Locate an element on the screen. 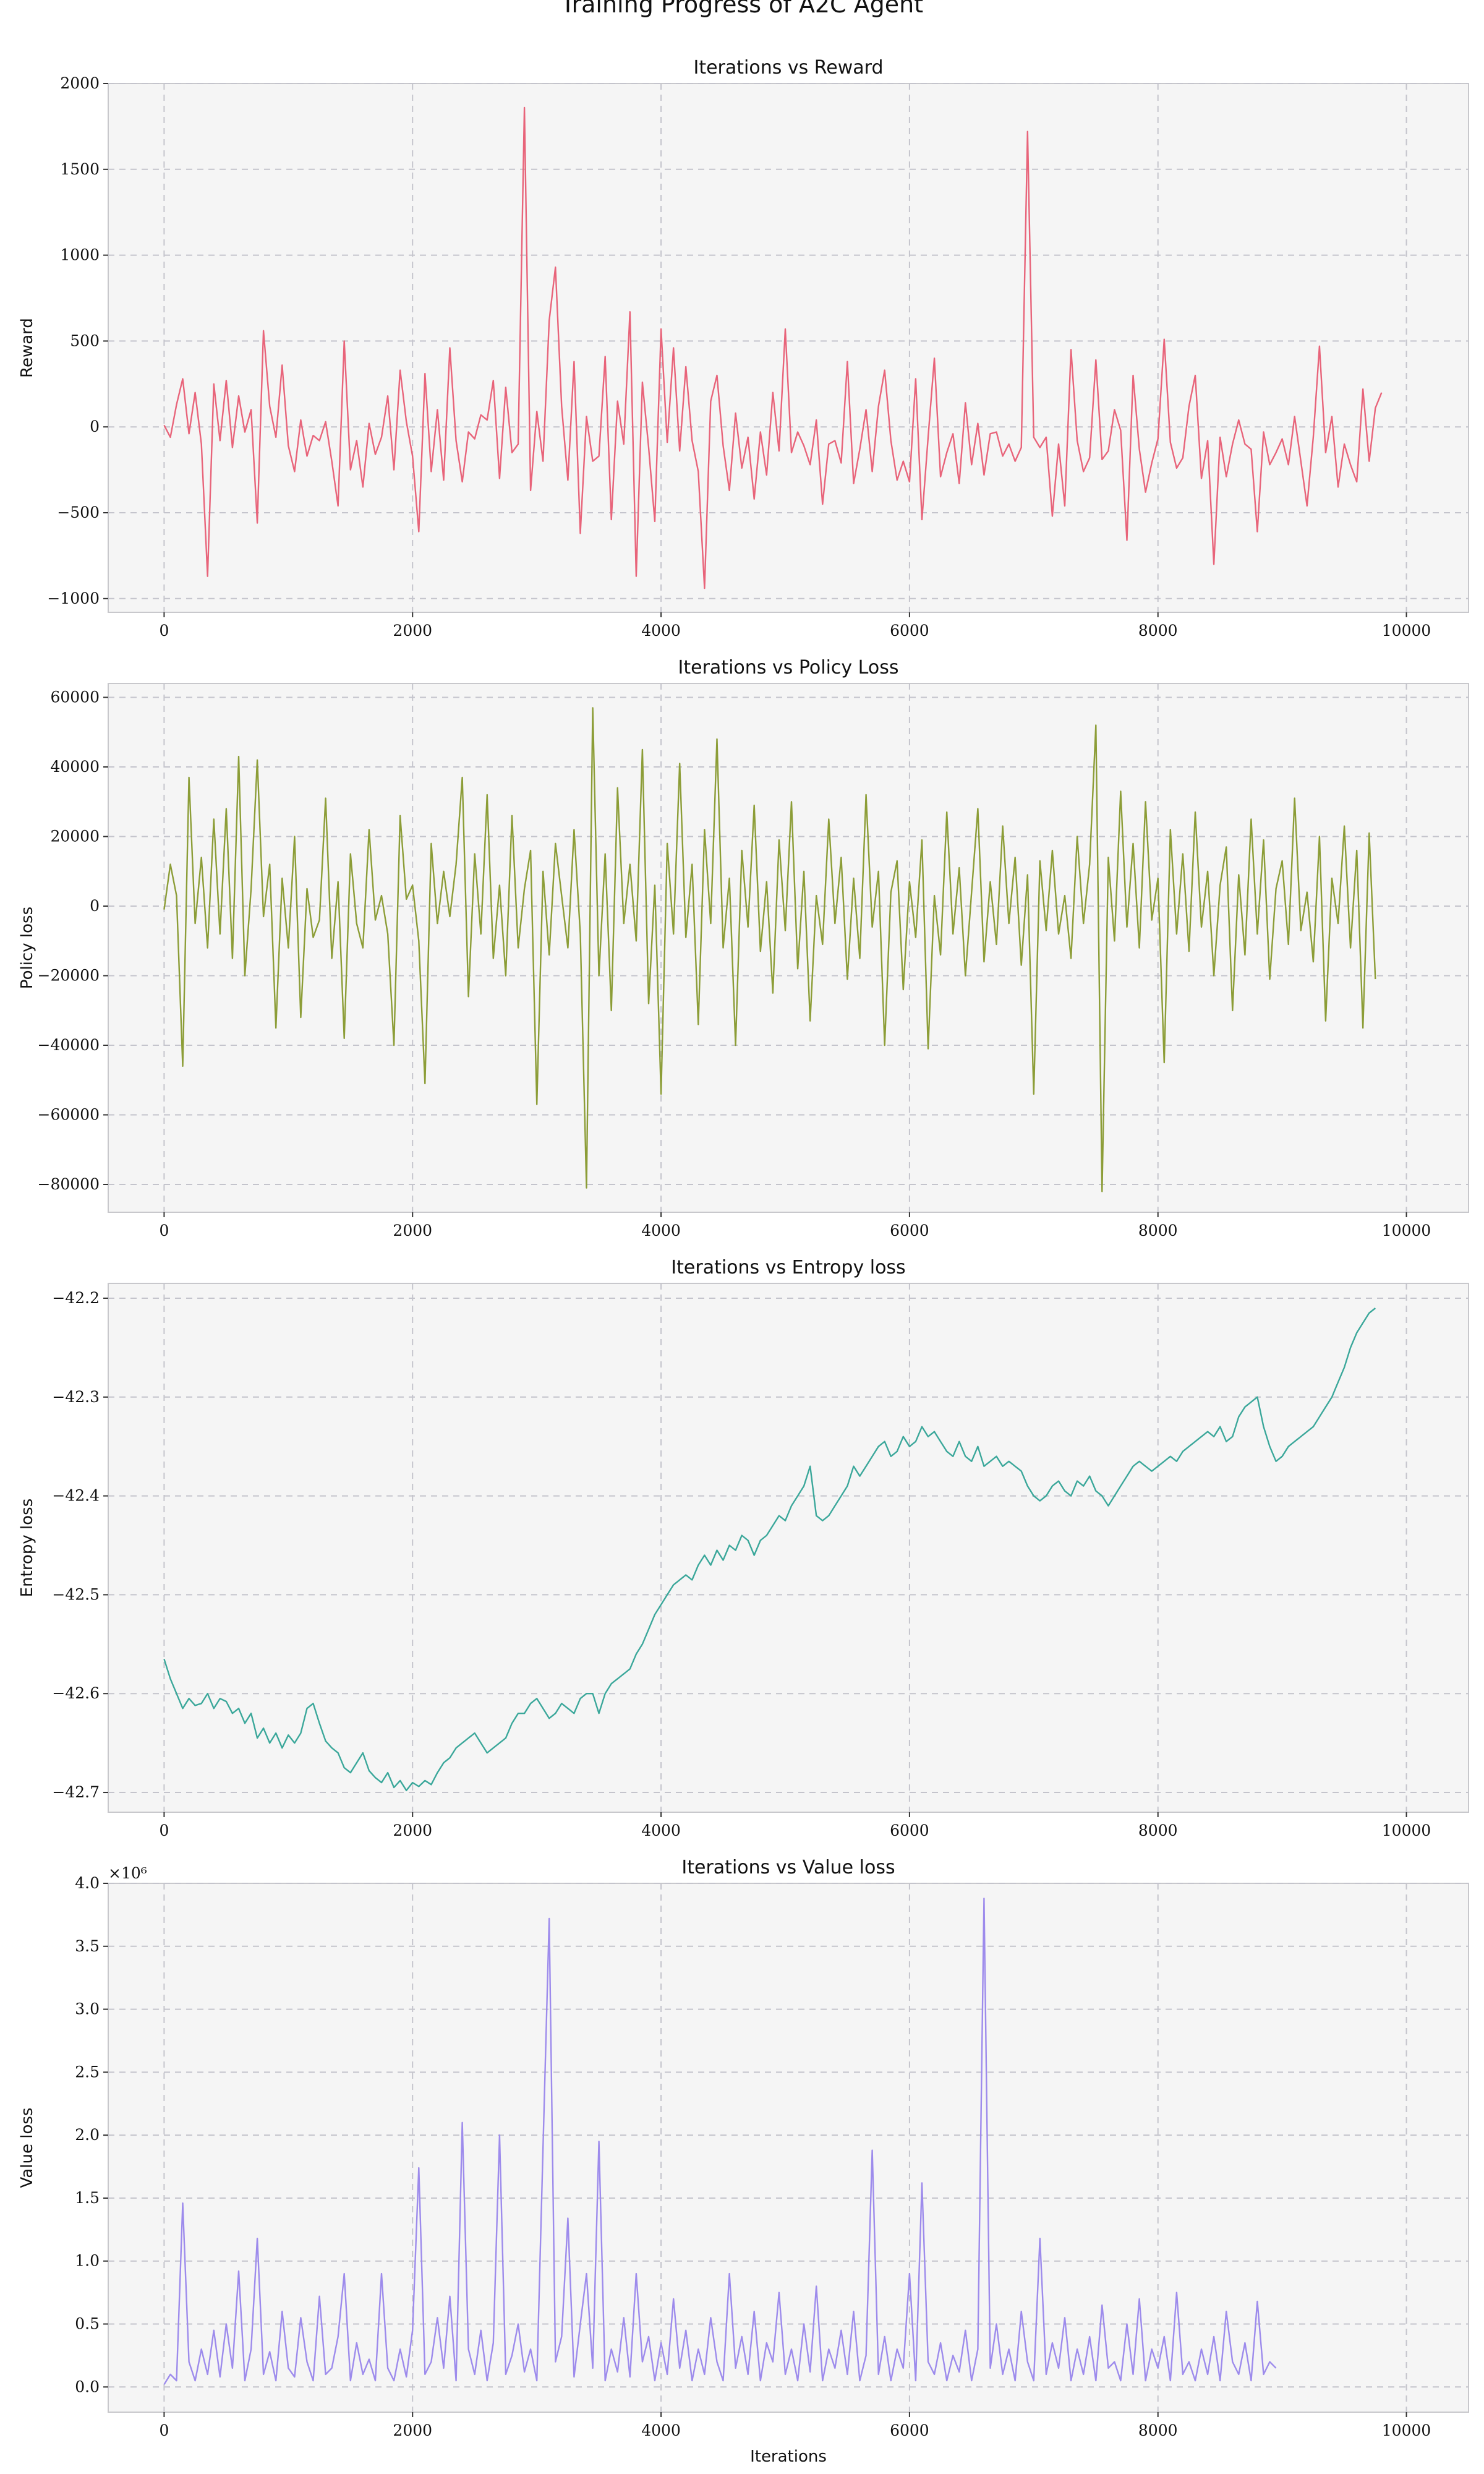 Image resolution: width=1484 pixels, height=2474 pixels. y-tick-label: −42.3 is located at coordinates (76, 1397).